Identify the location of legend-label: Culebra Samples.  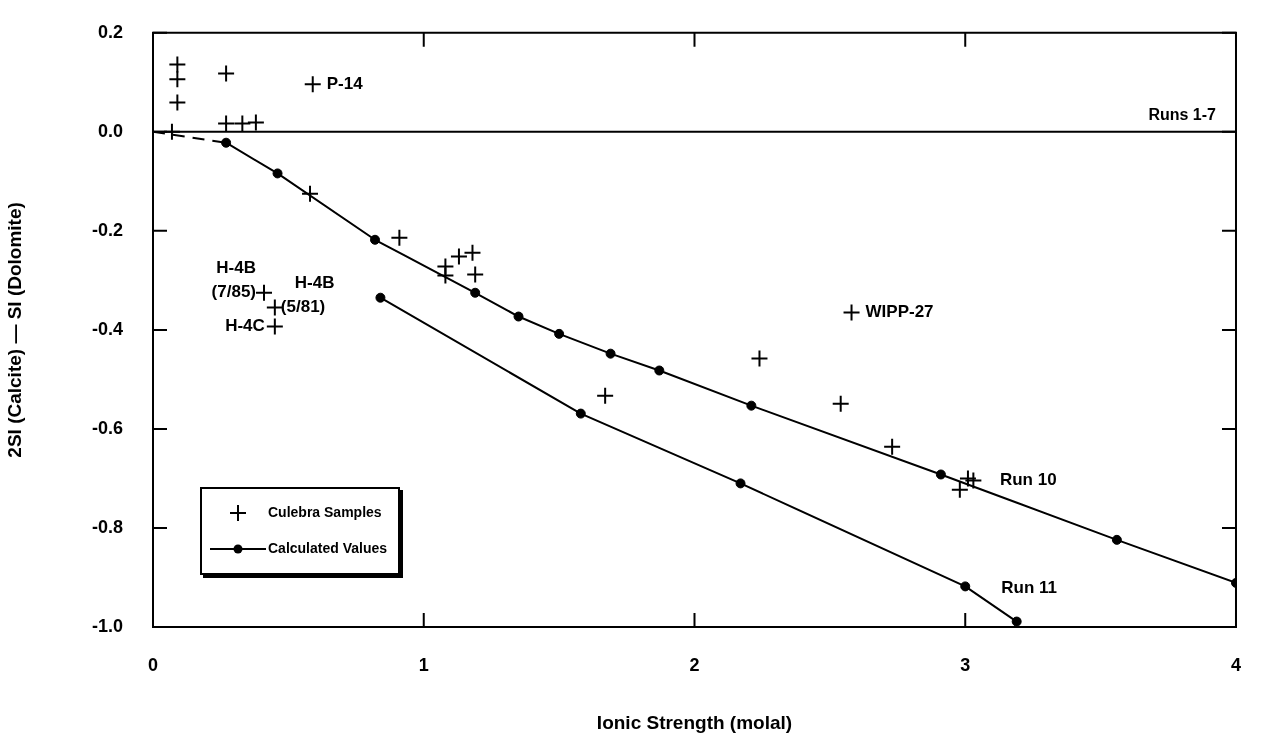
(325, 511).